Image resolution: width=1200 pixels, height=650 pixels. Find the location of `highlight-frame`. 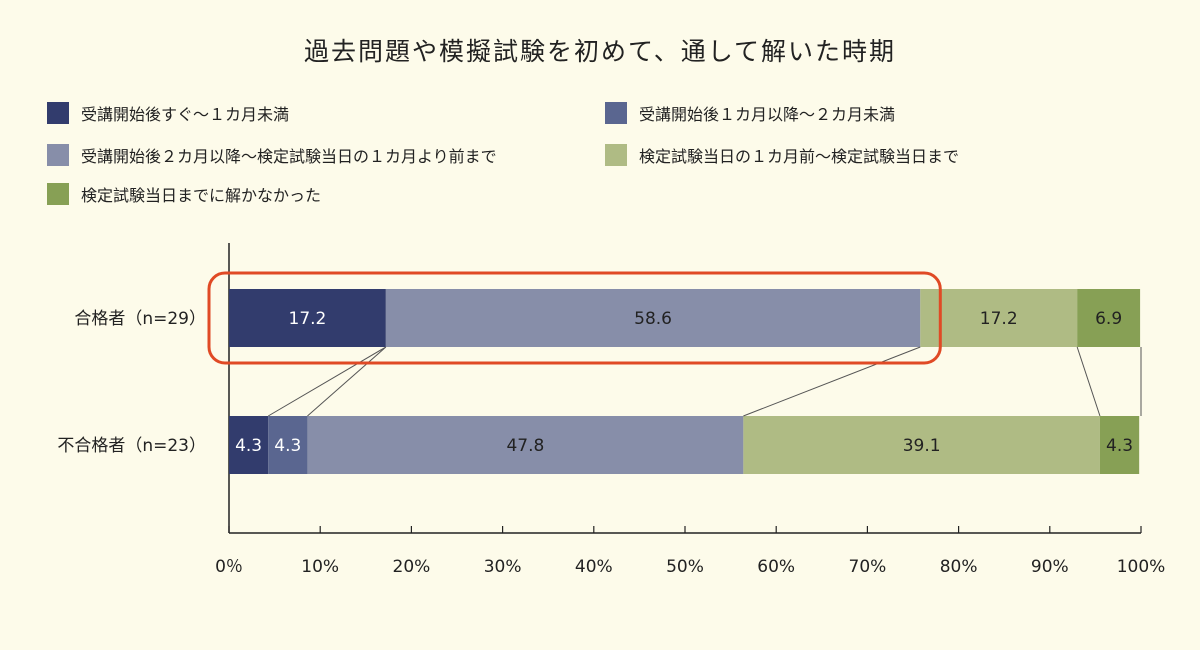

highlight-frame is located at coordinates (574, 318).